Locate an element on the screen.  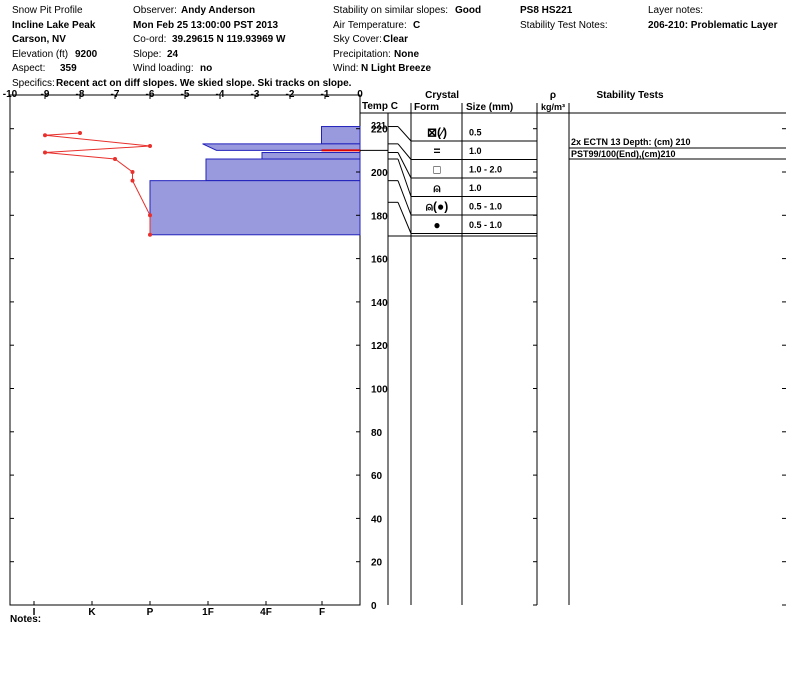
elevation-value: 9200 is located at coordinates (86, 54).